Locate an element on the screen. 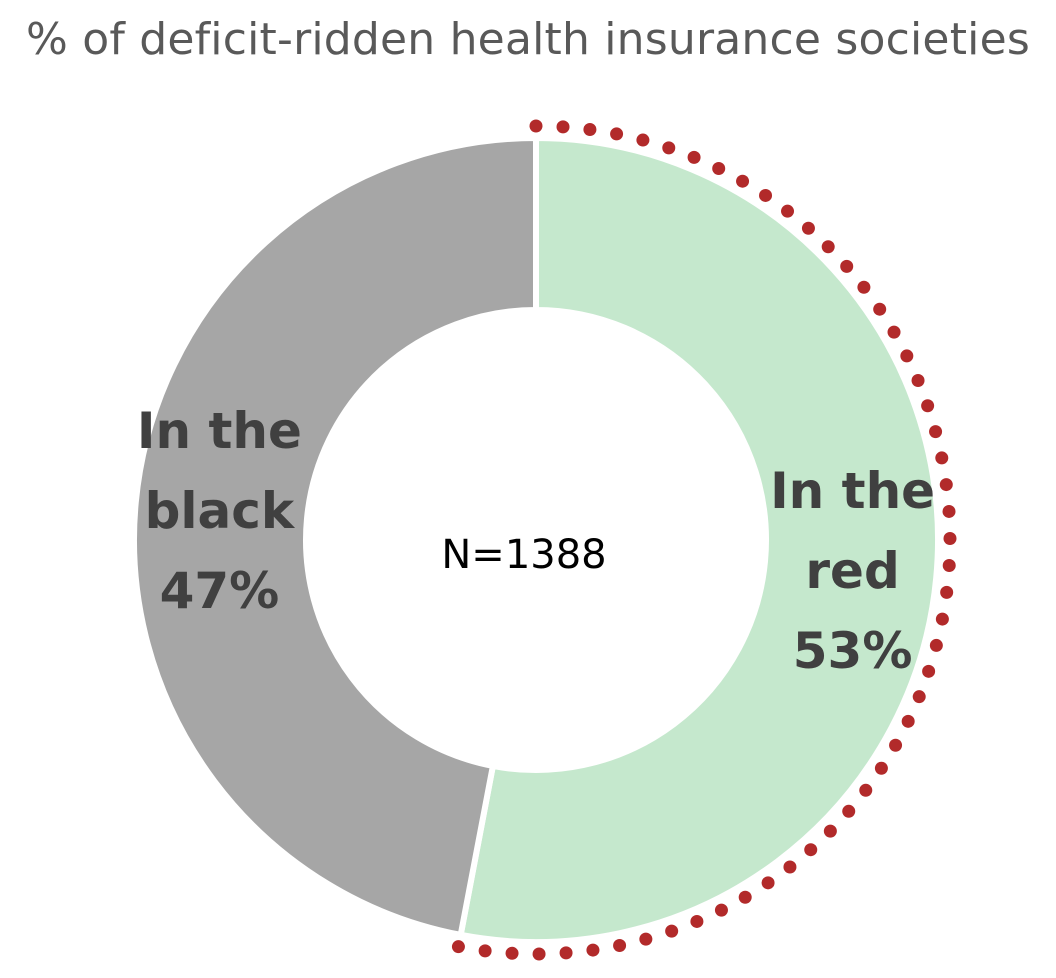 The image size is (1056, 978). slice-label-1-line-0: In the is located at coordinates (219, 431).